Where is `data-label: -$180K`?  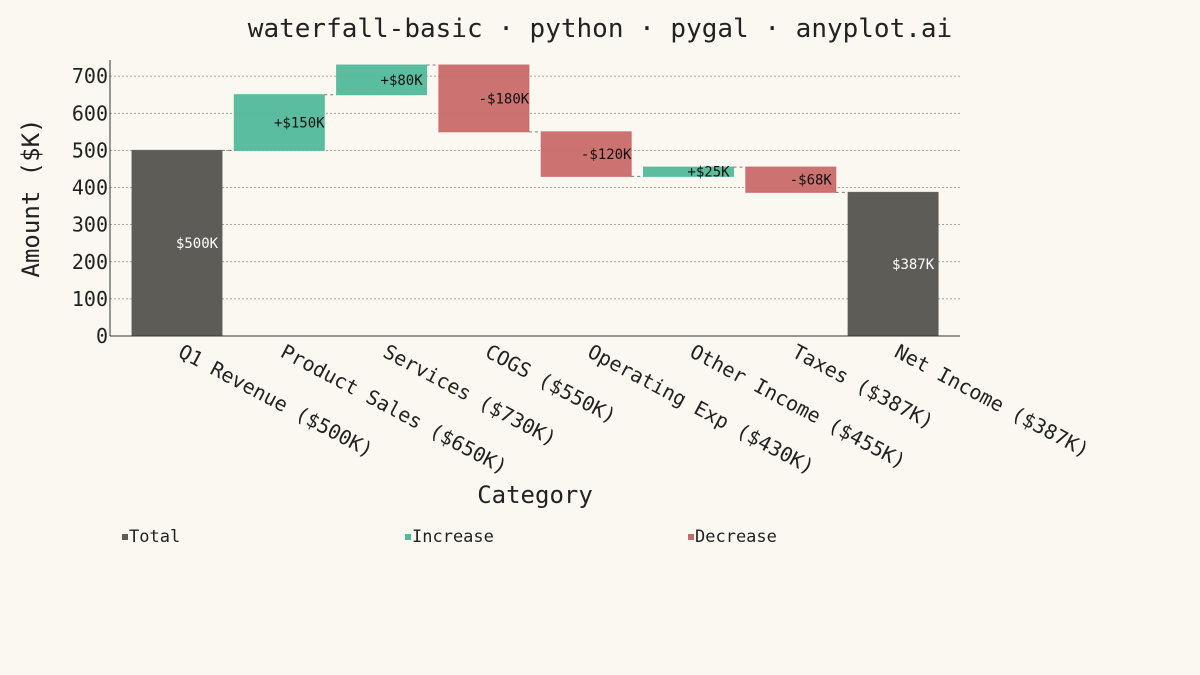
data-label: -$180K is located at coordinates (504, 99).